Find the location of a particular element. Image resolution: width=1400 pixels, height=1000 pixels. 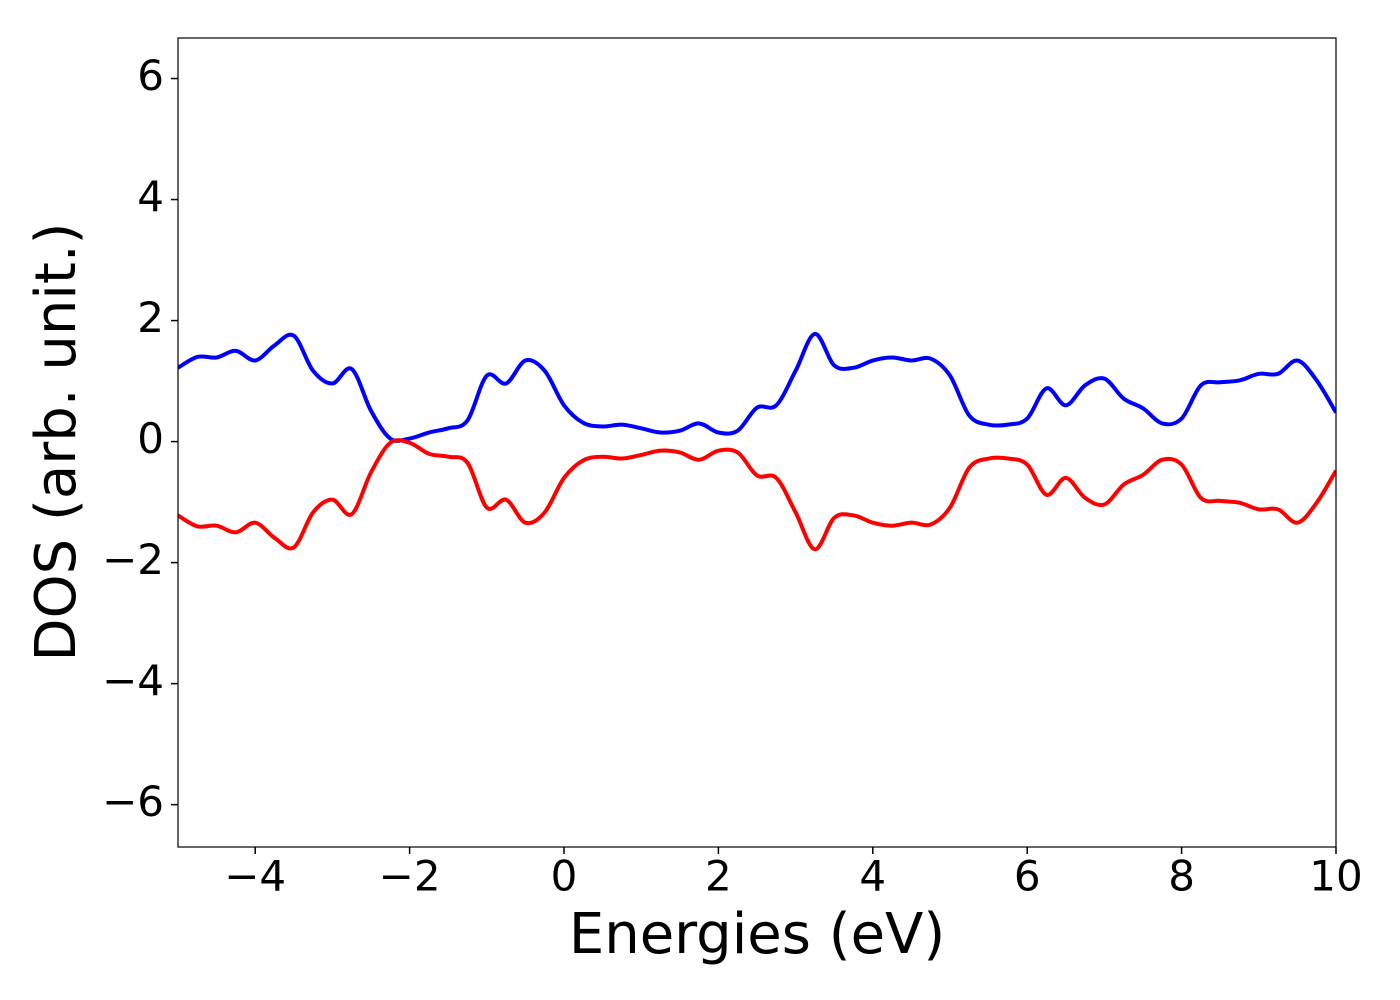

x-tick-label: −2 is located at coordinates (410, 876).